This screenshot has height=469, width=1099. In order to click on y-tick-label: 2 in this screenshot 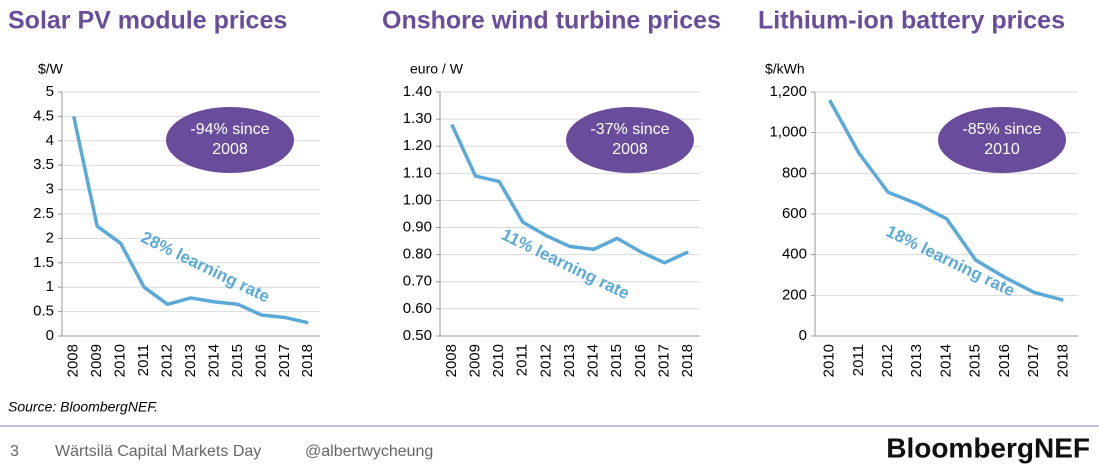, I will do `click(50, 237)`.